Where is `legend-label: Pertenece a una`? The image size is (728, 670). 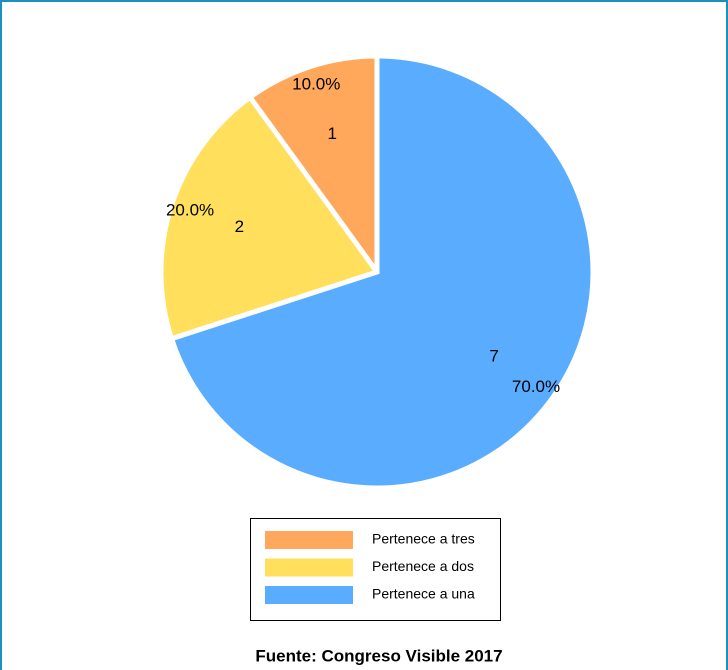 legend-label: Pertenece a una is located at coordinates (423, 594).